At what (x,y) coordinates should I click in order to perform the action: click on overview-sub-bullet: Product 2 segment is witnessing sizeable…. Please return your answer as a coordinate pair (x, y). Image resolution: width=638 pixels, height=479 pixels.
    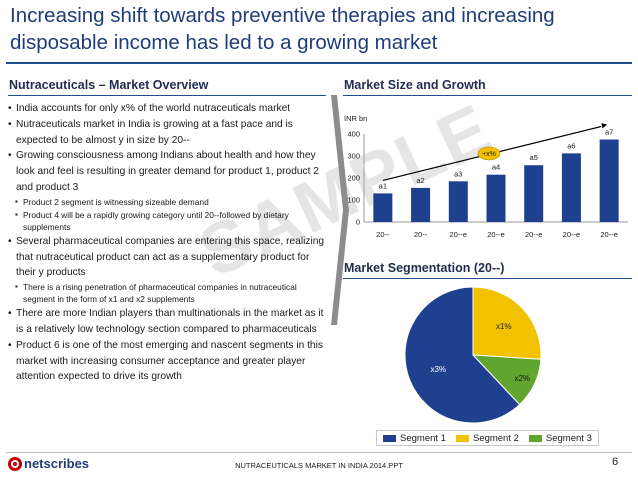
    Looking at the image, I should click on (167, 202).